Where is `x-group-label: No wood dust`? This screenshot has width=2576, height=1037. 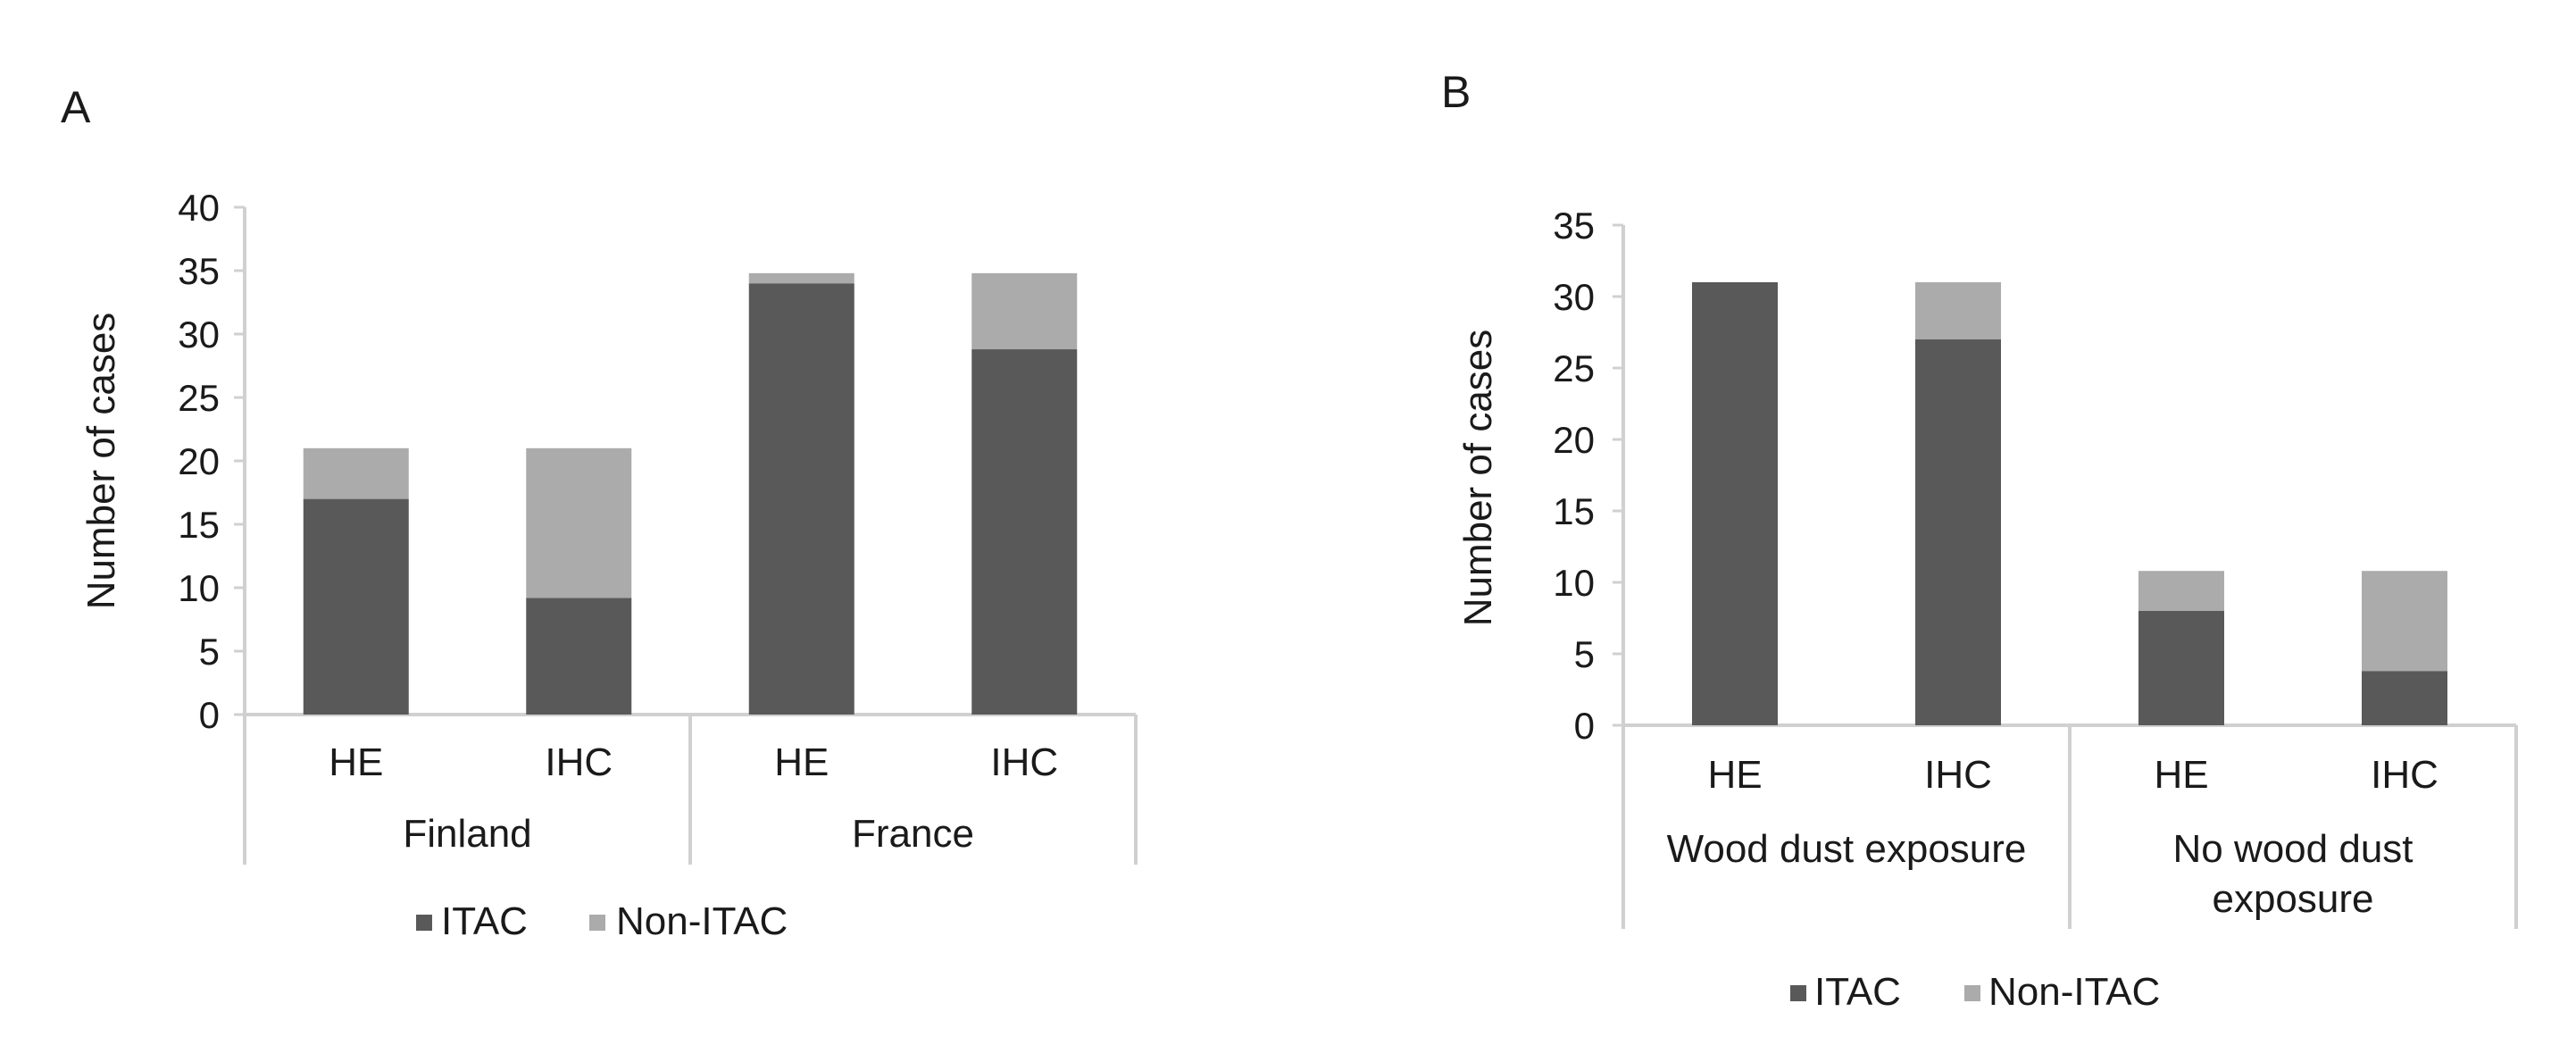 x-group-label: No wood dust is located at coordinates (2292, 849).